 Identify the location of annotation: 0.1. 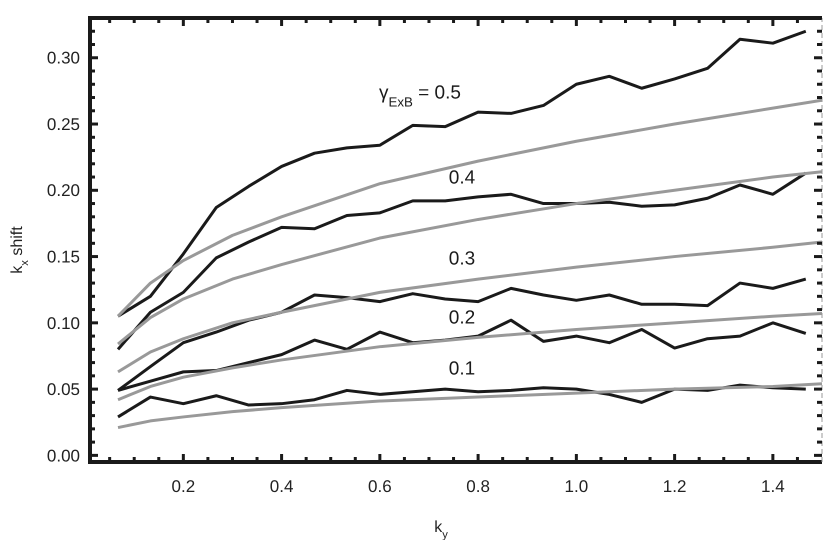
(462, 369).